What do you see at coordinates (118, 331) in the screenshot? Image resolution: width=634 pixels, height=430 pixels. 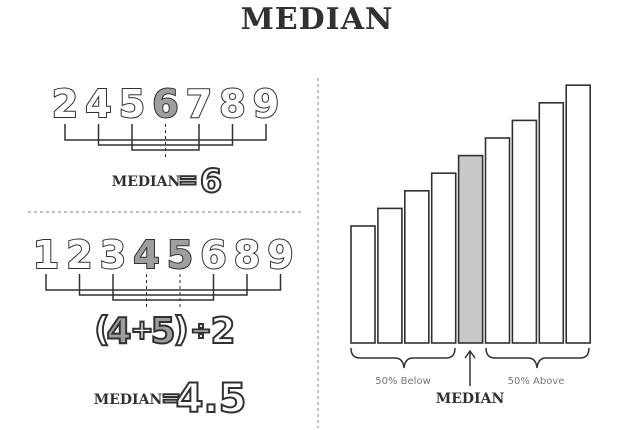 I see `formula-a: 4` at bounding box center [118, 331].